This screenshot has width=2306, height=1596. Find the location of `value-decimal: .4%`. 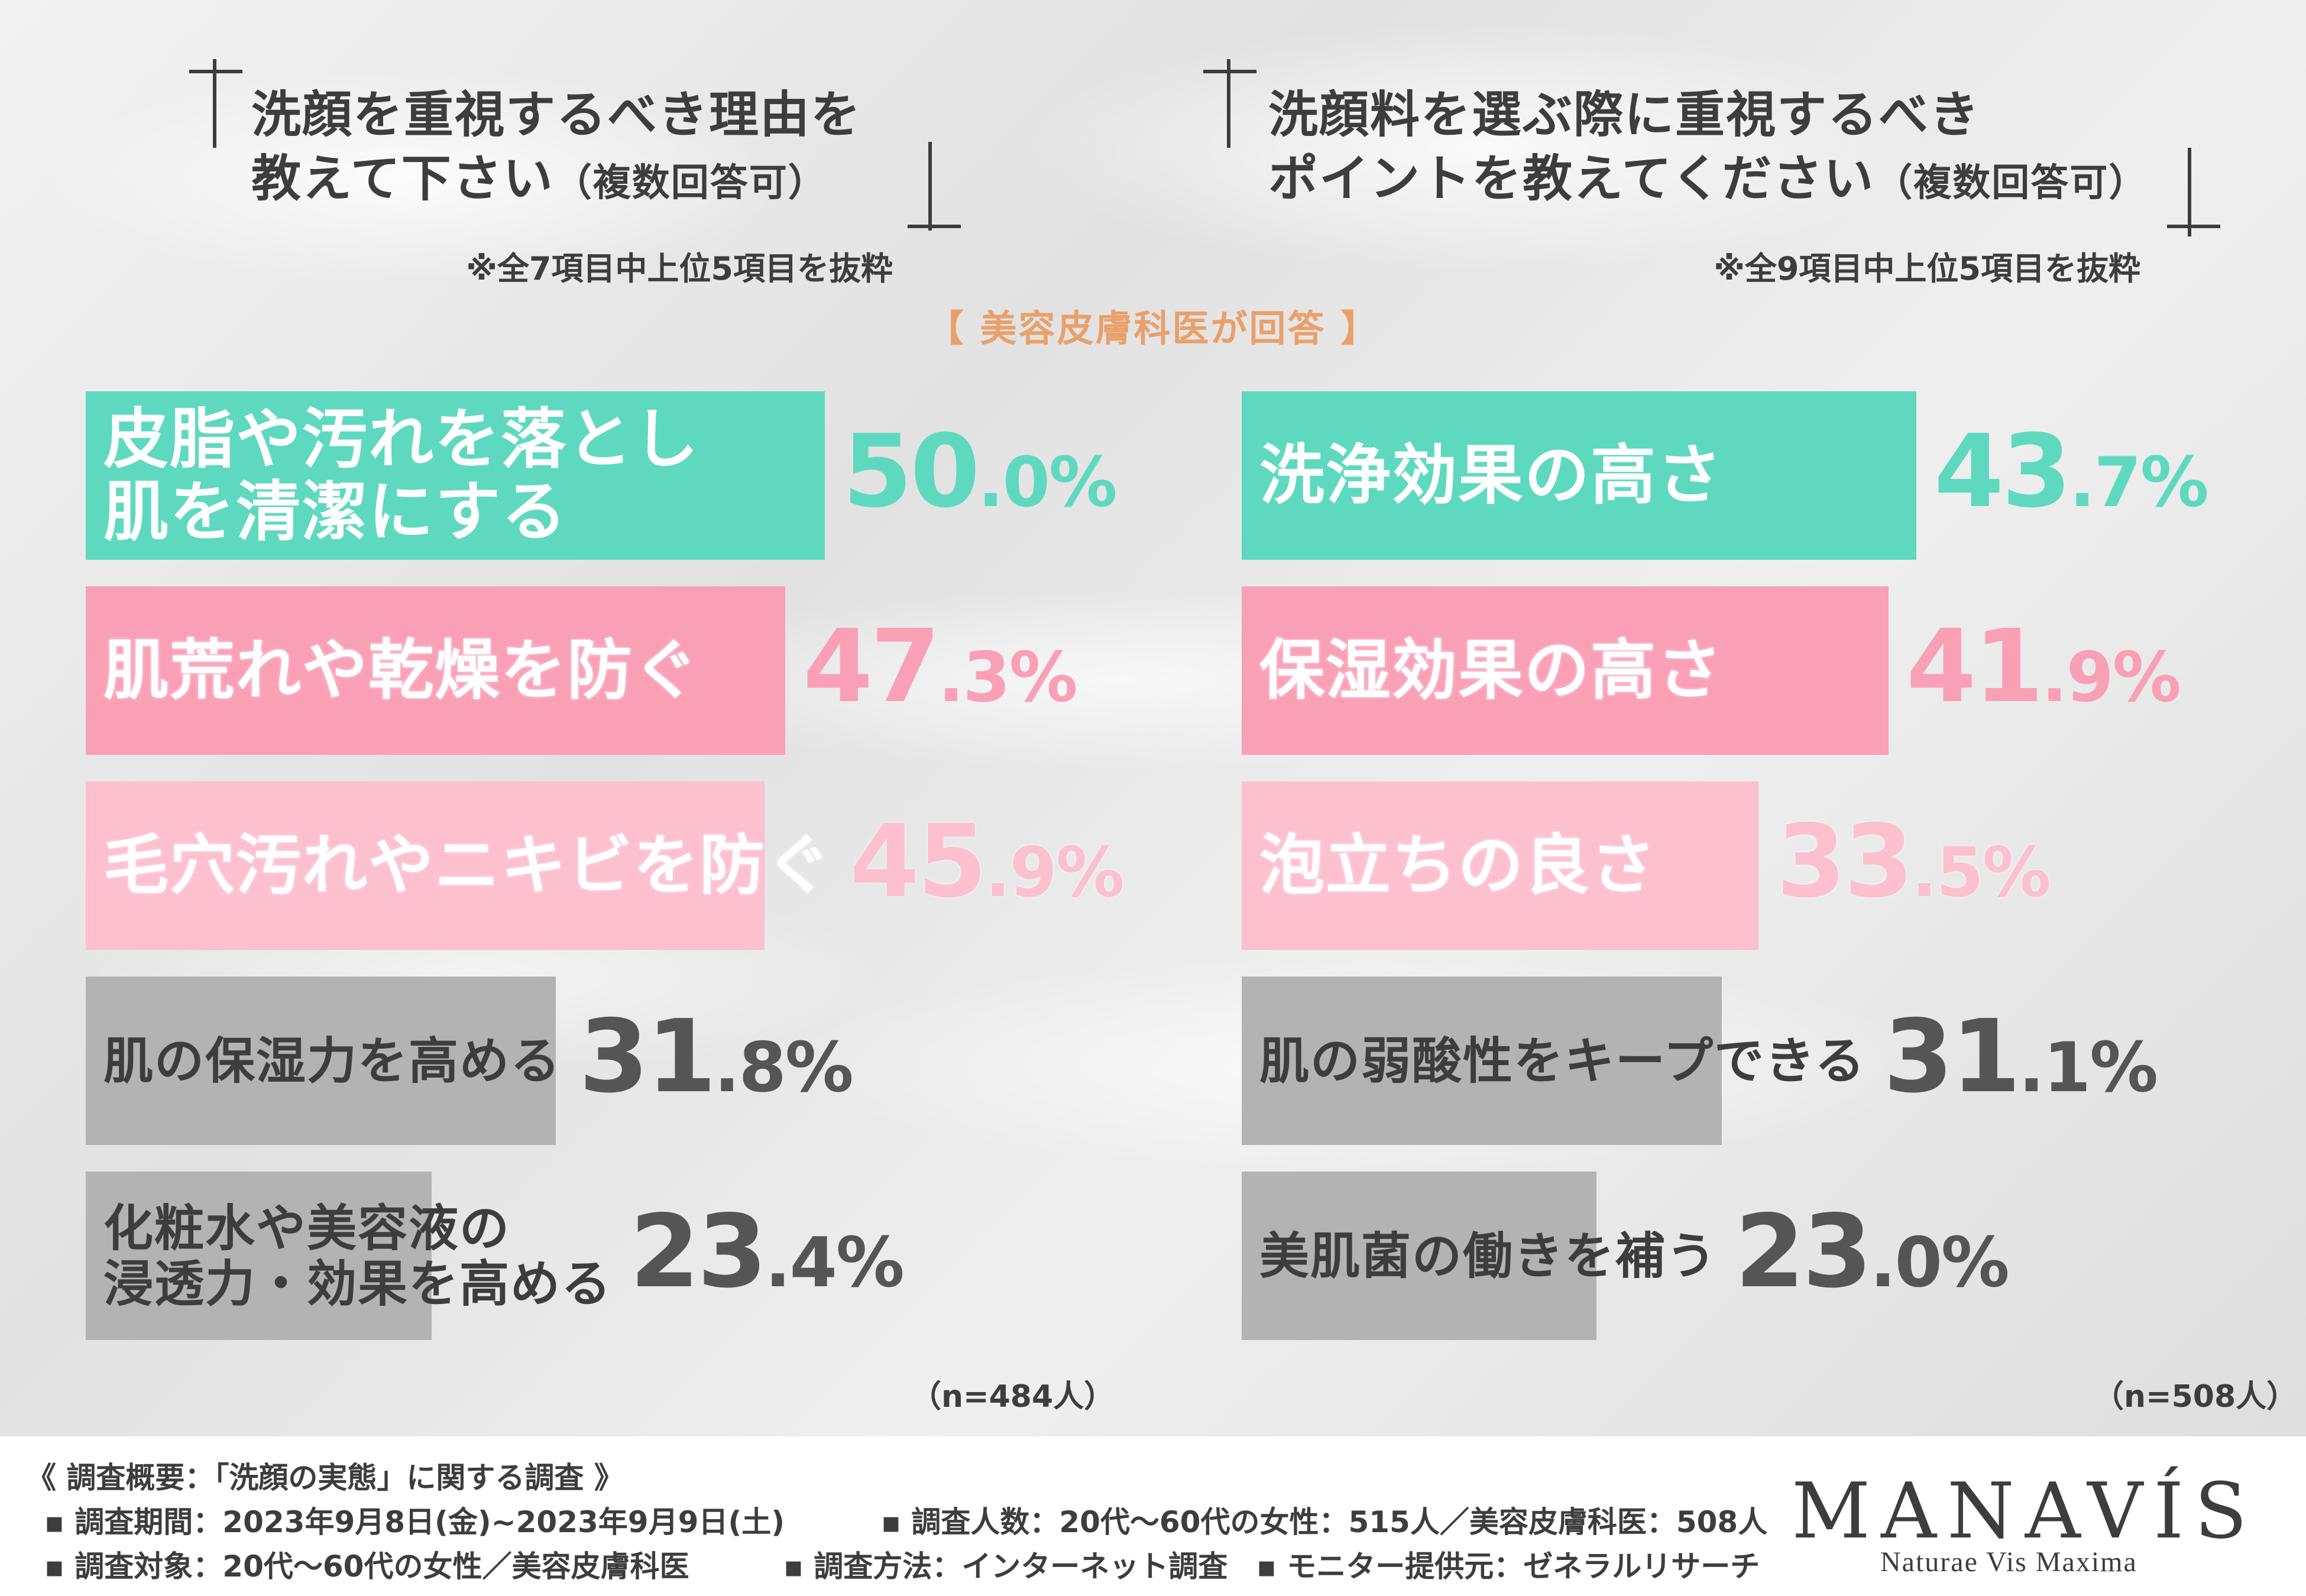

value-decimal: .4% is located at coordinates (835, 1263).